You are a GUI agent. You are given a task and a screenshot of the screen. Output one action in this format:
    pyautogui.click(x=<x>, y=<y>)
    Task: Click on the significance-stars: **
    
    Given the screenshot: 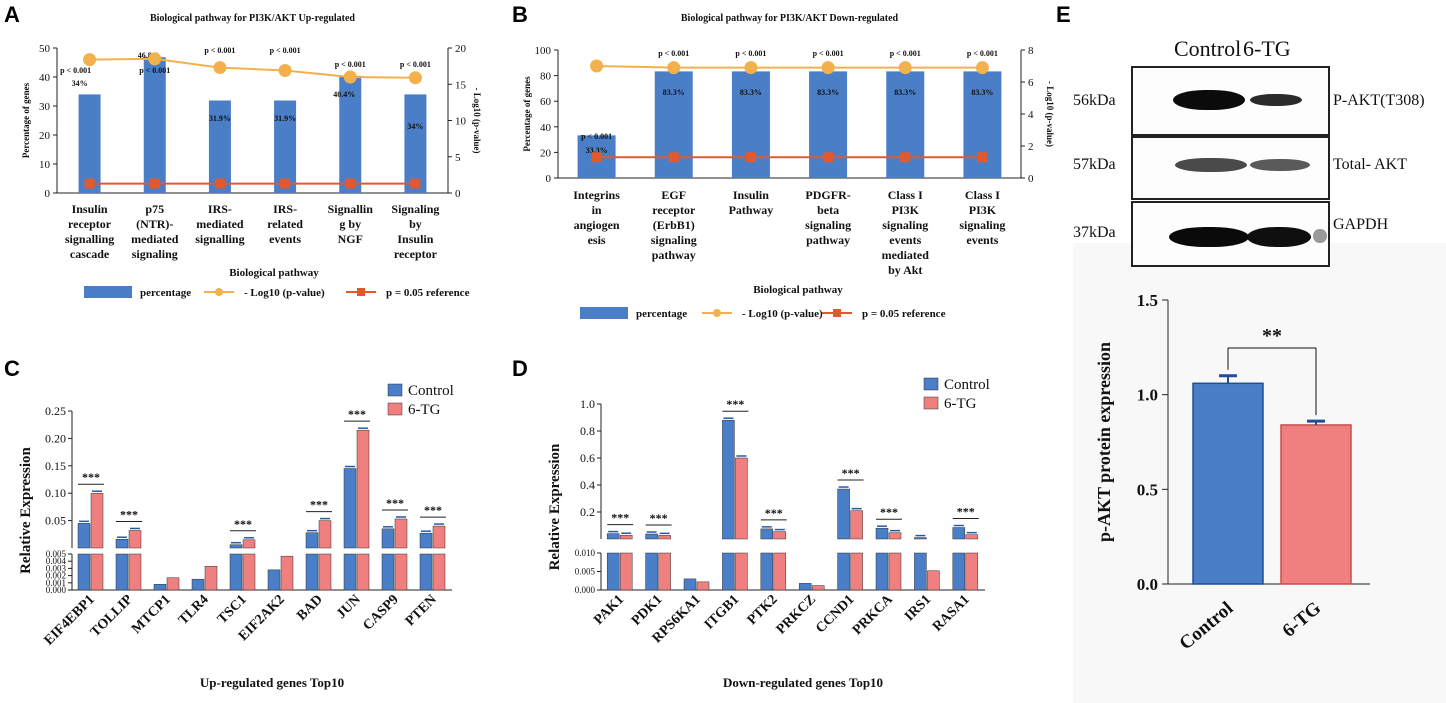 What is the action you would take?
    pyautogui.click(x=1272, y=336)
    